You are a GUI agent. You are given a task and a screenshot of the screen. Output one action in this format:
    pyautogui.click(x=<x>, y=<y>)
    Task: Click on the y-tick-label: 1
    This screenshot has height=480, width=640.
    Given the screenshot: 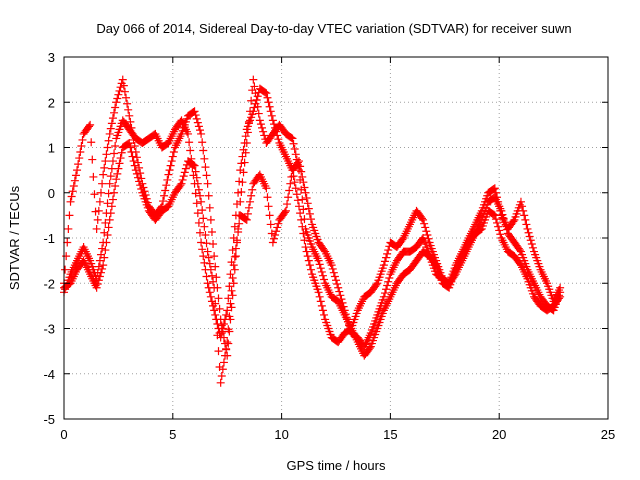 What is the action you would take?
    pyautogui.click(x=51, y=148)
    